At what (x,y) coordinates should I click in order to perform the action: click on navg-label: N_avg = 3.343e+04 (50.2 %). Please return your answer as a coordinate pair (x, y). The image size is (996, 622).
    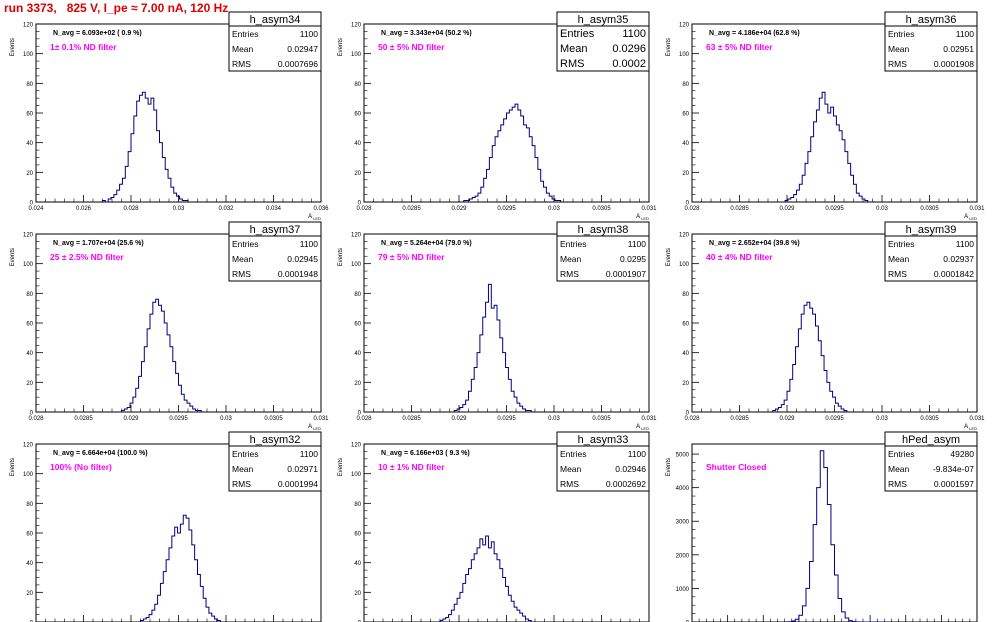
    Looking at the image, I should click on (426, 33).